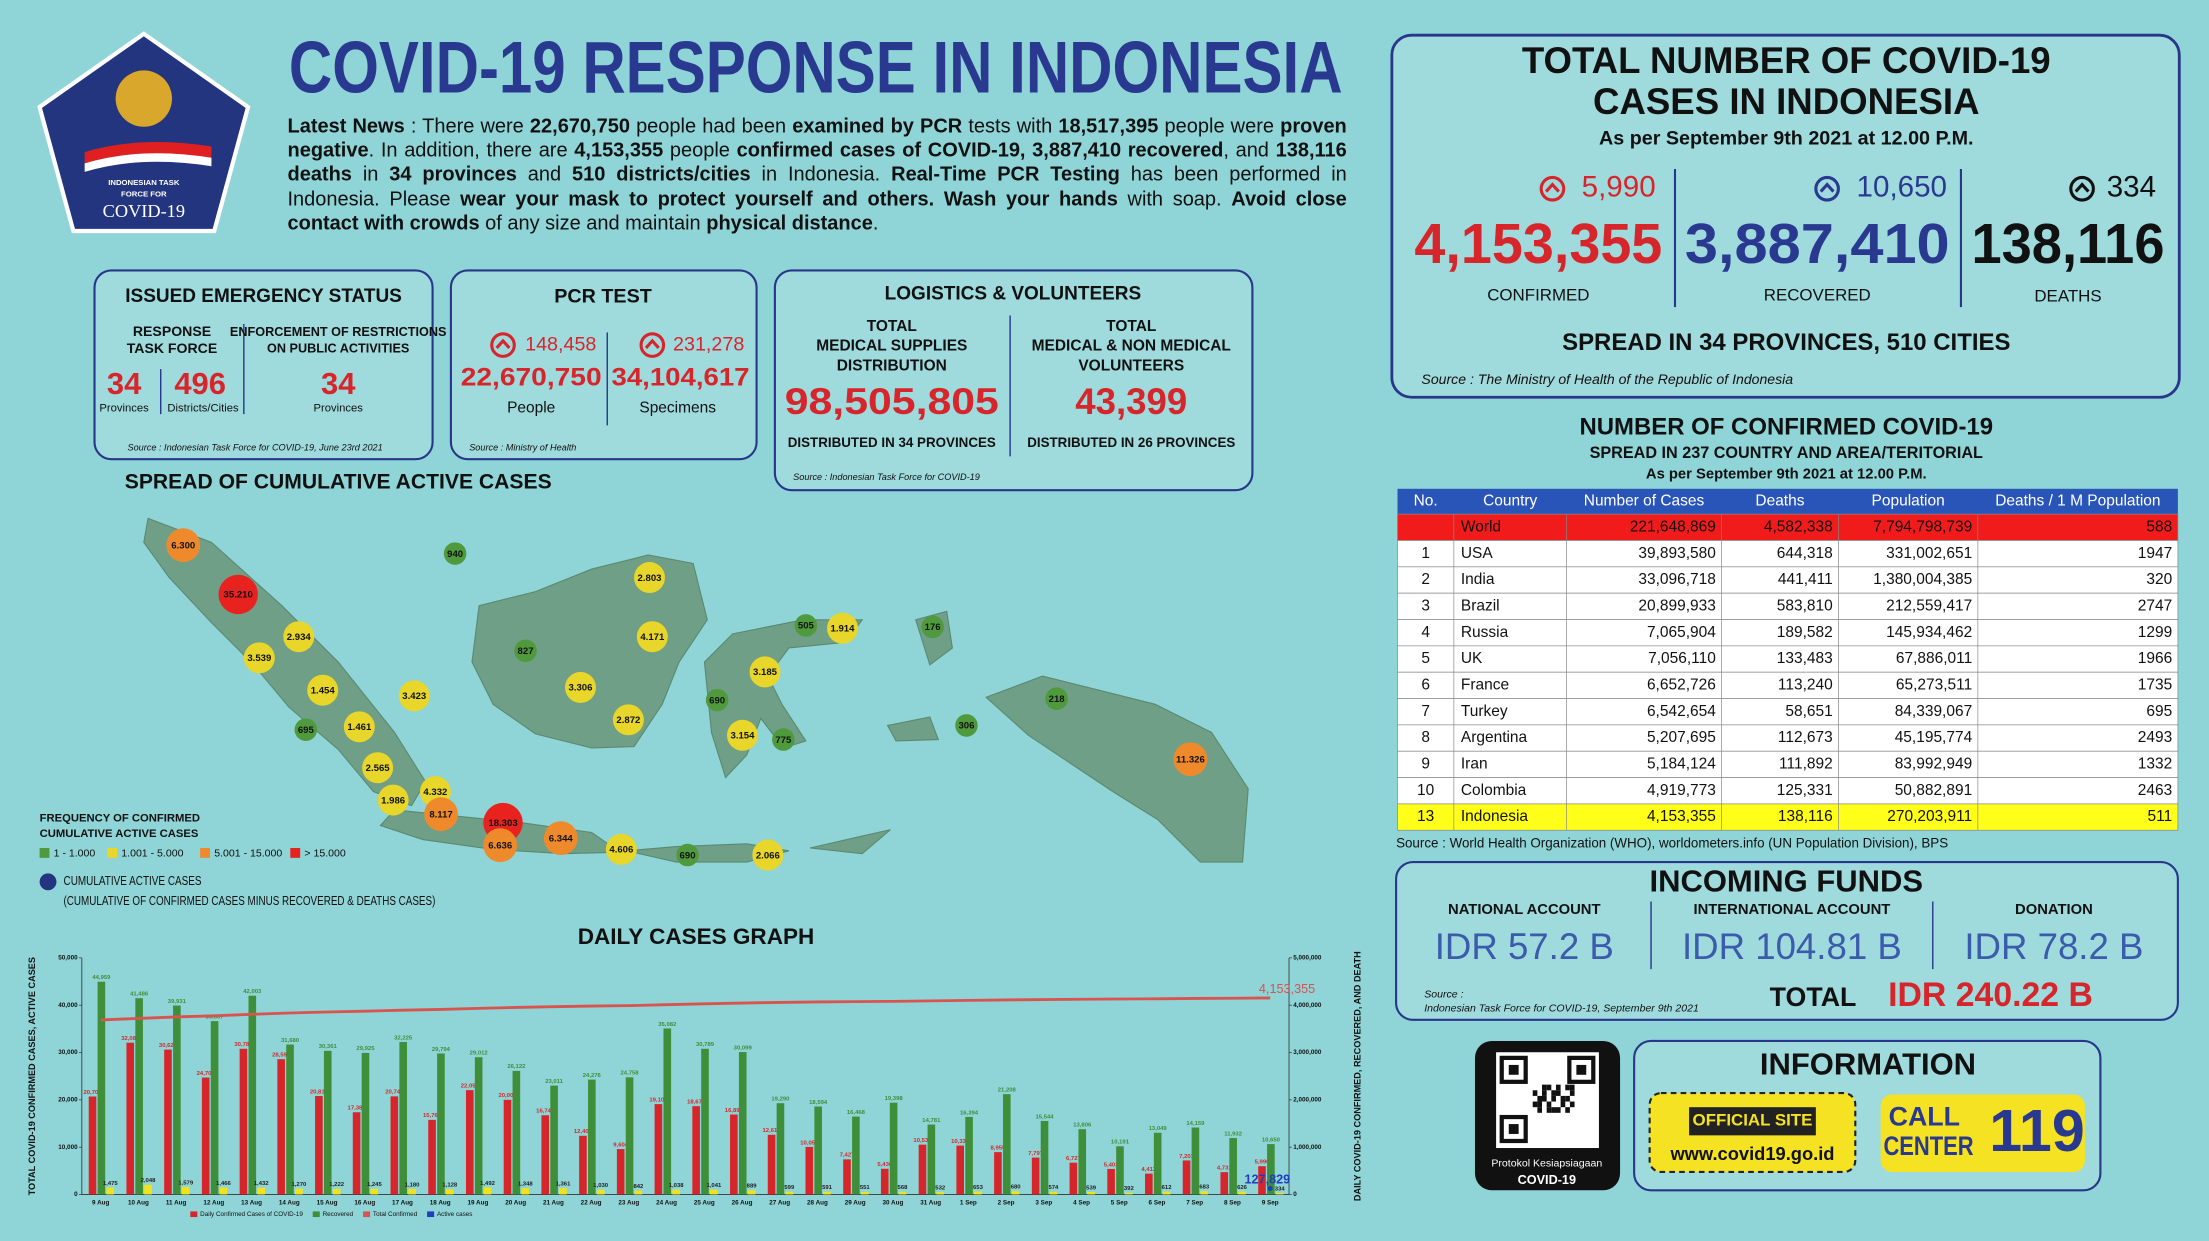 Image resolution: width=2209 pixels, height=1241 pixels. What do you see at coordinates (1108, 127) in the screenshot?
I see `news-segment: 18,517,395` at bounding box center [1108, 127].